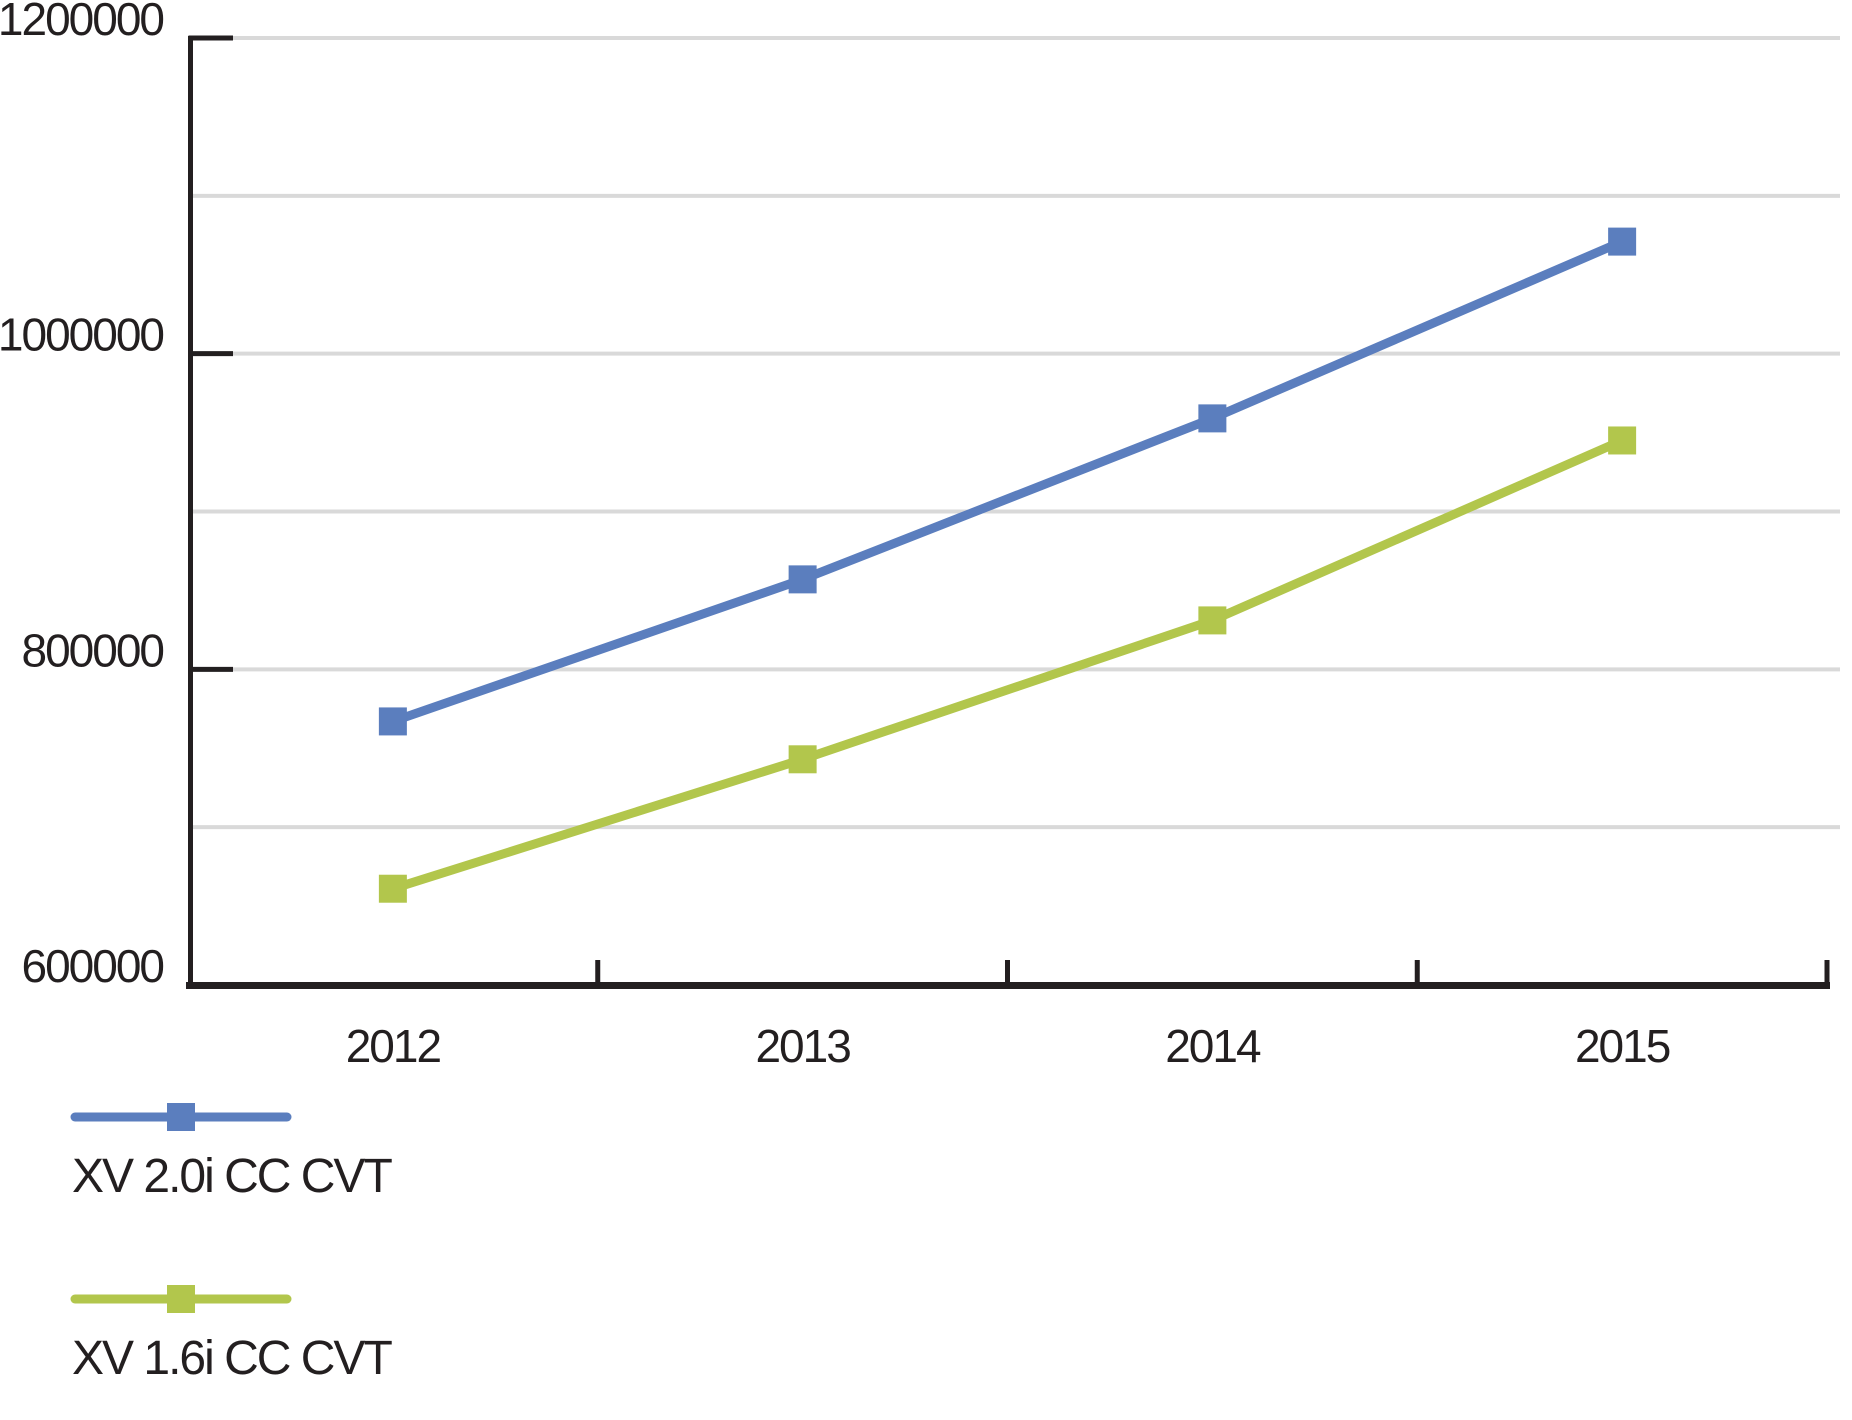 This screenshot has height=1420, width=1852. Describe the element at coordinates (1622, 241) in the screenshot. I see `marker-xv-2-0i-cc-cvt-2015` at that location.